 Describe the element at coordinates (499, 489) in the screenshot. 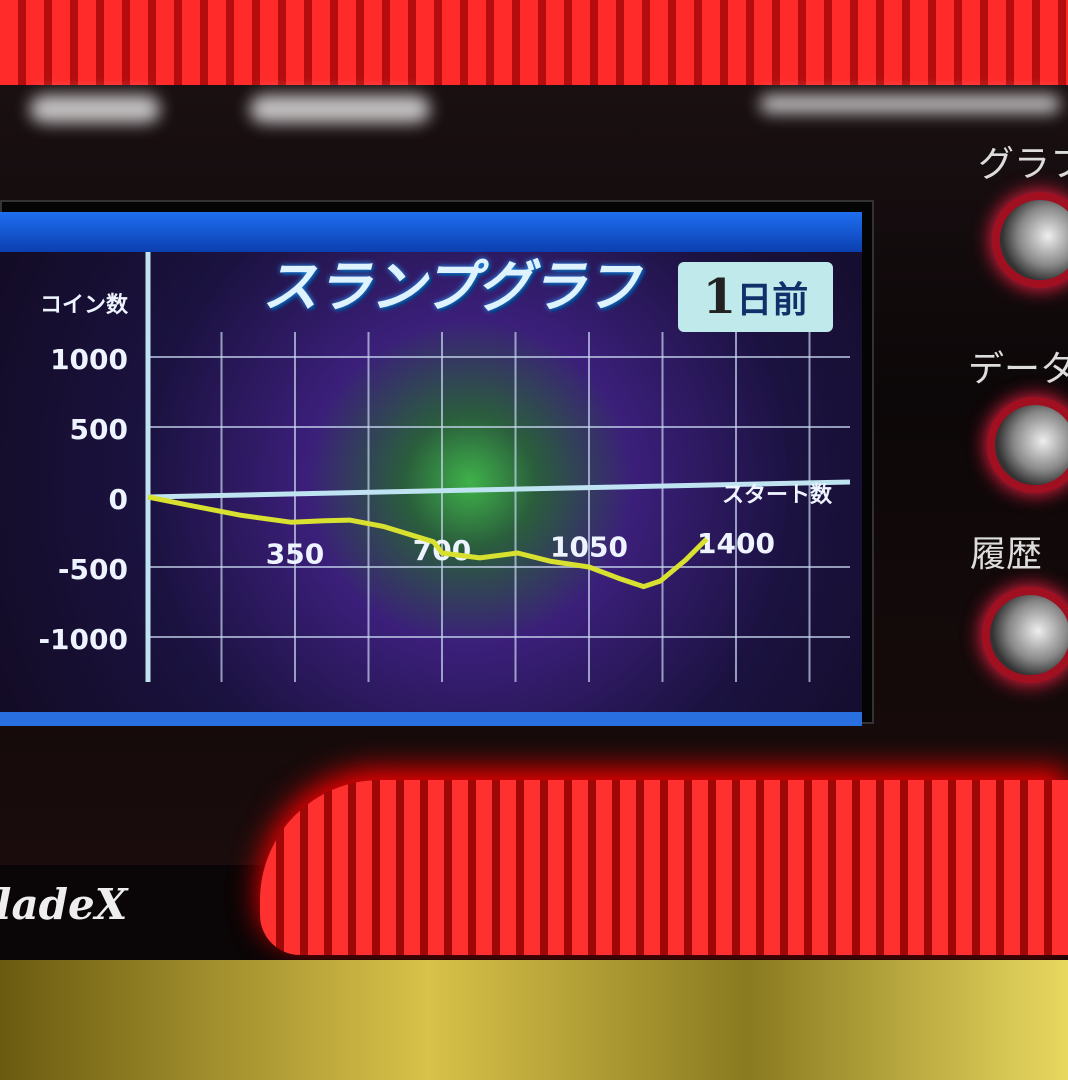

I see `x-axis` at that location.